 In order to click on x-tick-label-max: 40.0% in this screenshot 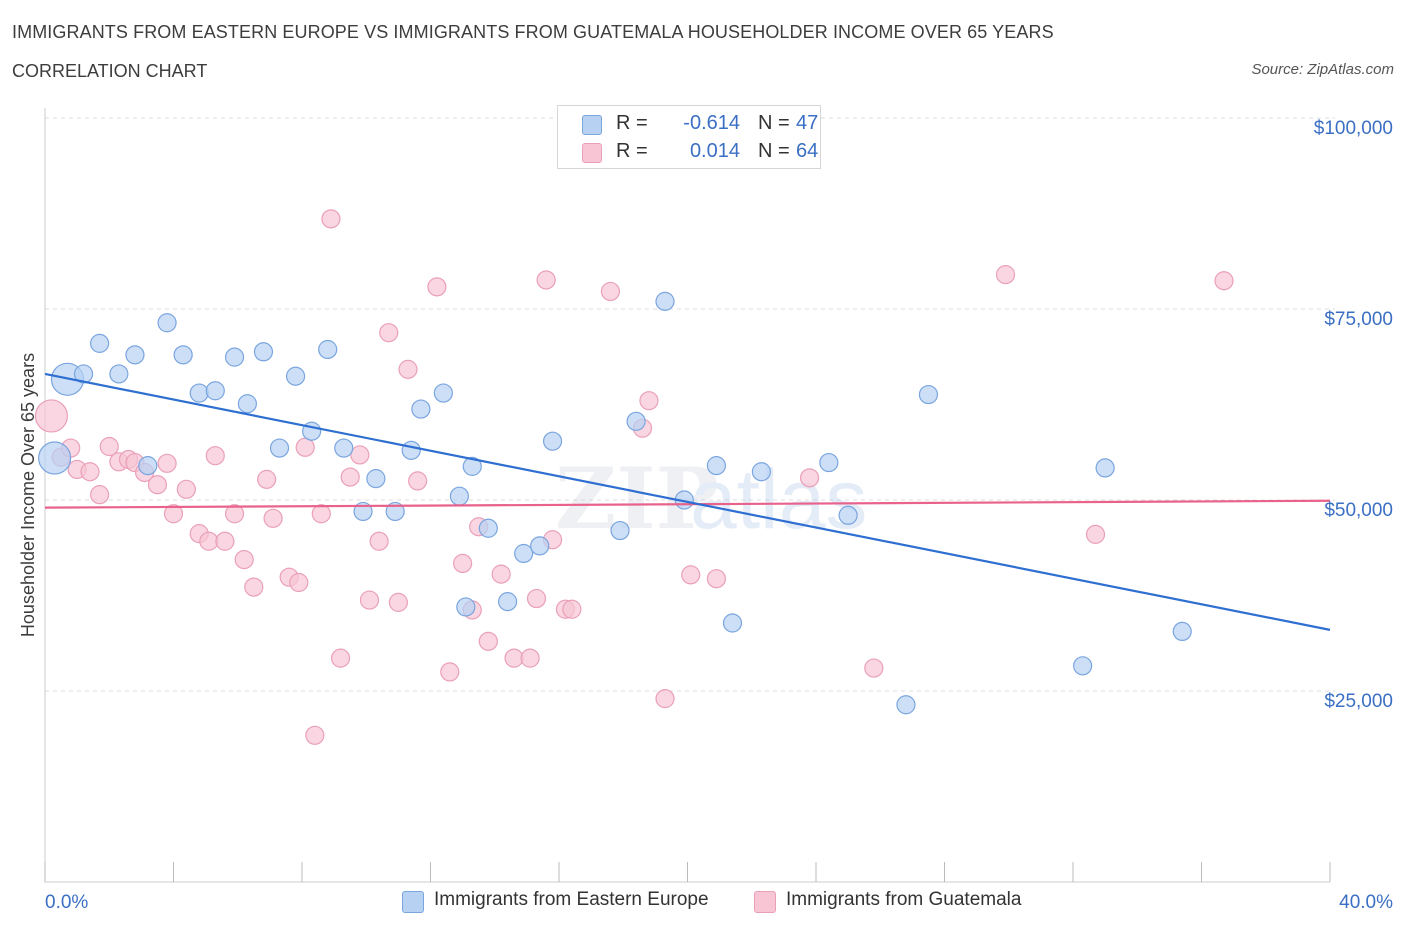, I will do `click(1366, 902)`.